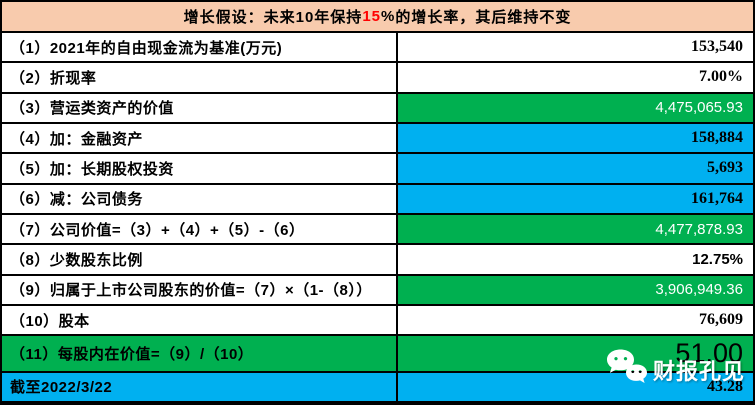 This screenshot has height=405, width=755. What do you see at coordinates (273, 17) in the screenshot?
I see `header-text-before: 增长假设：未来10年保持` at bounding box center [273, 17].